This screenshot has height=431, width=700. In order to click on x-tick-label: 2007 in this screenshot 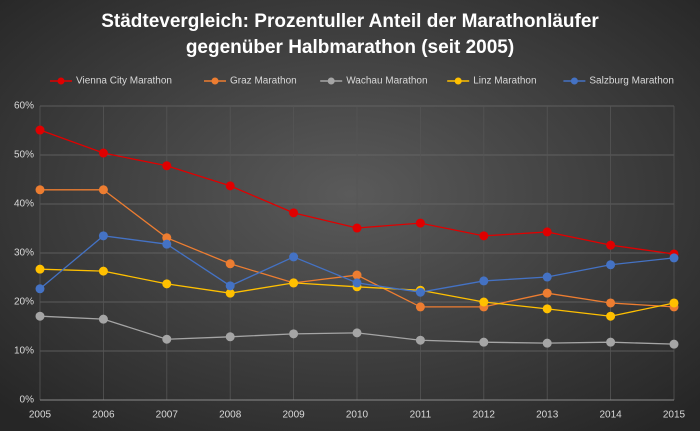, I will do `click(167, 415)`.